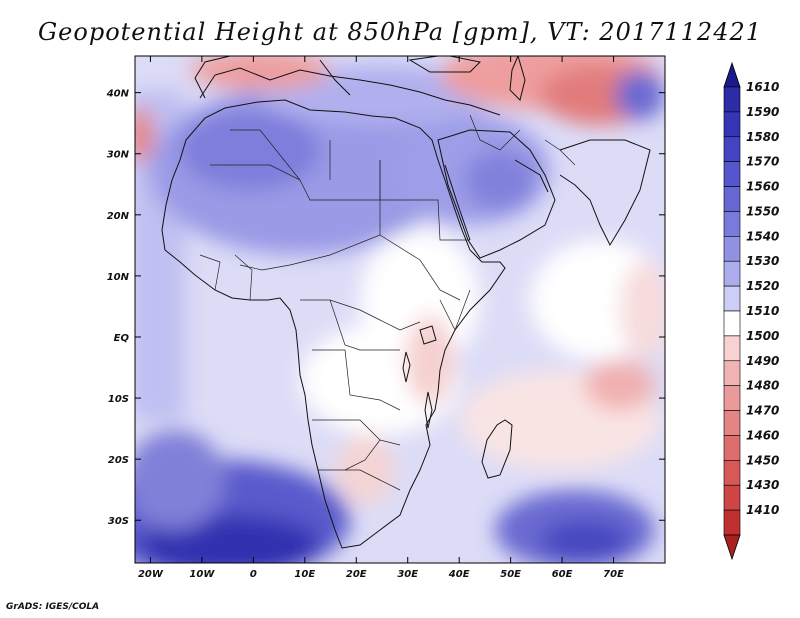  Describe the element at coordinates (356, 574) in the screenshot. I see `lon-tick-label: 20E` at that location.